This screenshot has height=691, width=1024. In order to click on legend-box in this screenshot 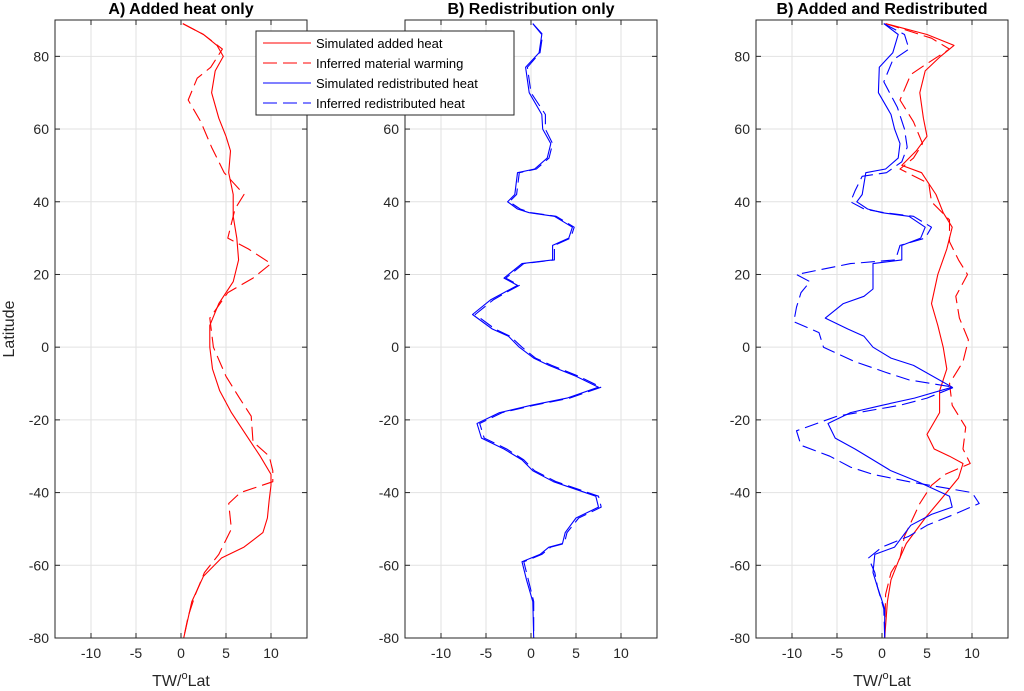, I will do `click(385, 73)`.